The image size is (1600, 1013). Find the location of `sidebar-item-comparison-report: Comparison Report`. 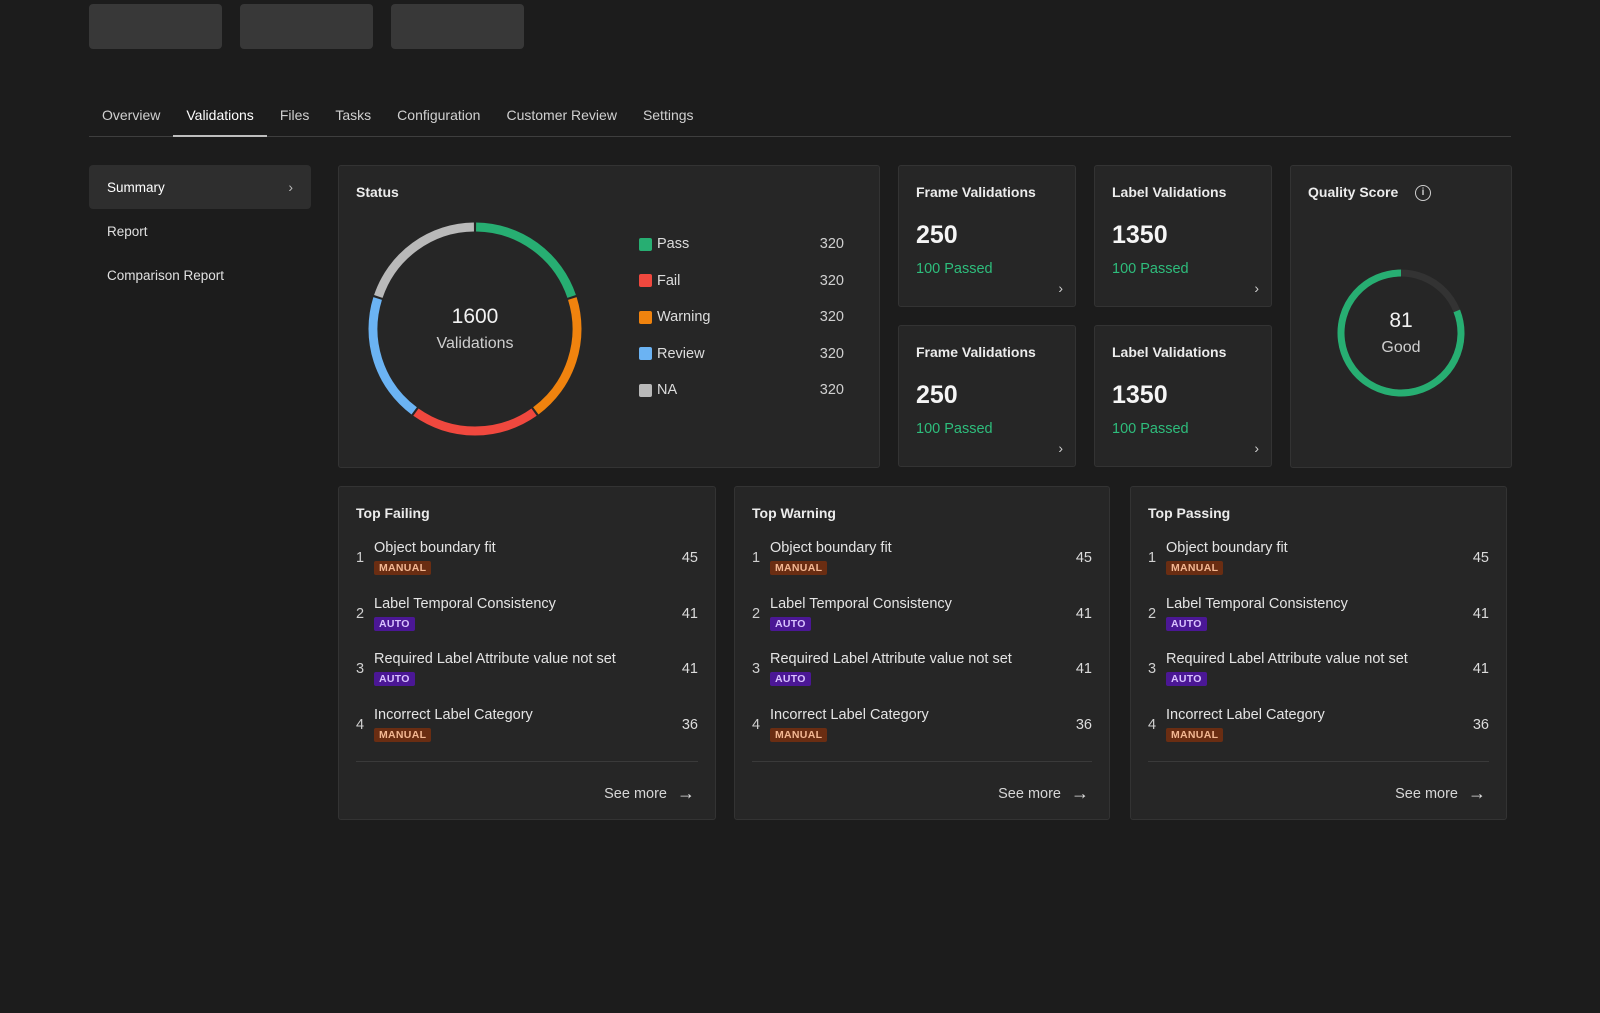

sidebar-item-comparison-report: Comparison Report is located at coordinates (200, 275).